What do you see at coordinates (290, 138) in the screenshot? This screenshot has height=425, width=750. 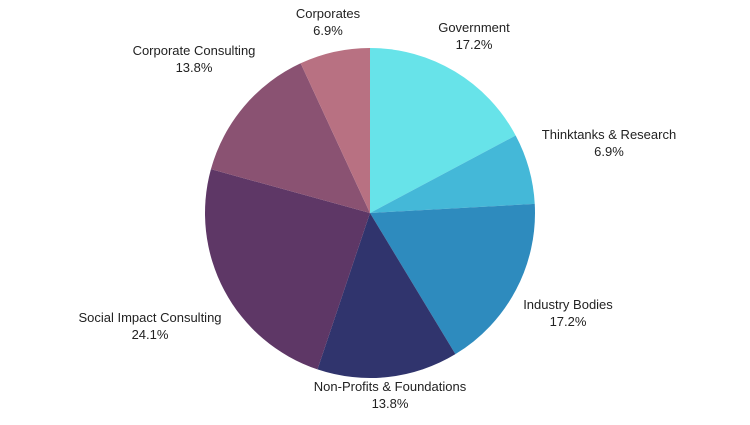 I see `pie-slice-corporate-consulting` at bounding box center [290, 138].